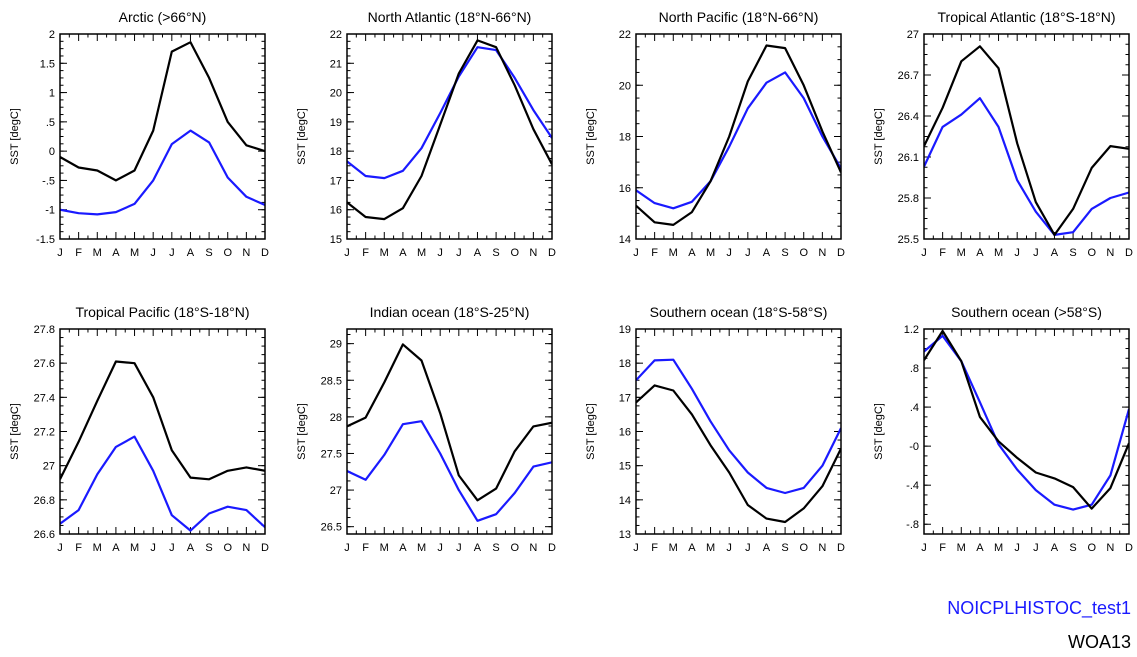 The width and height of the screenshot is (1137, 657). Describe the element at coordinates (913, 35) in the screenshot. I see `y-tick-label: 27` at that location.